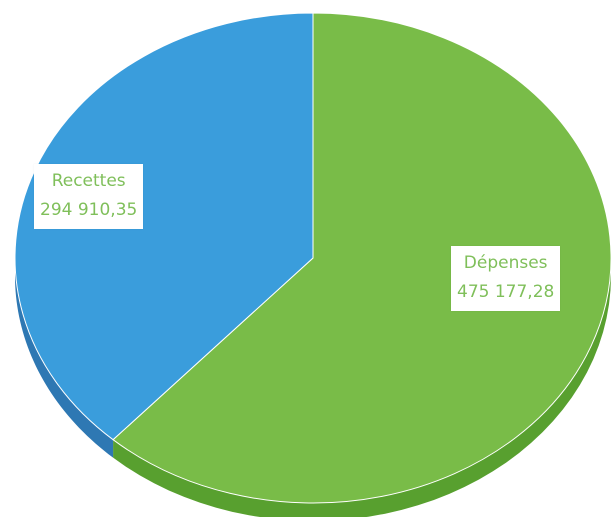  Describe the element at coordinates (88, 181) in the screenshot. I see `data-label-name: Recettes` at that location.